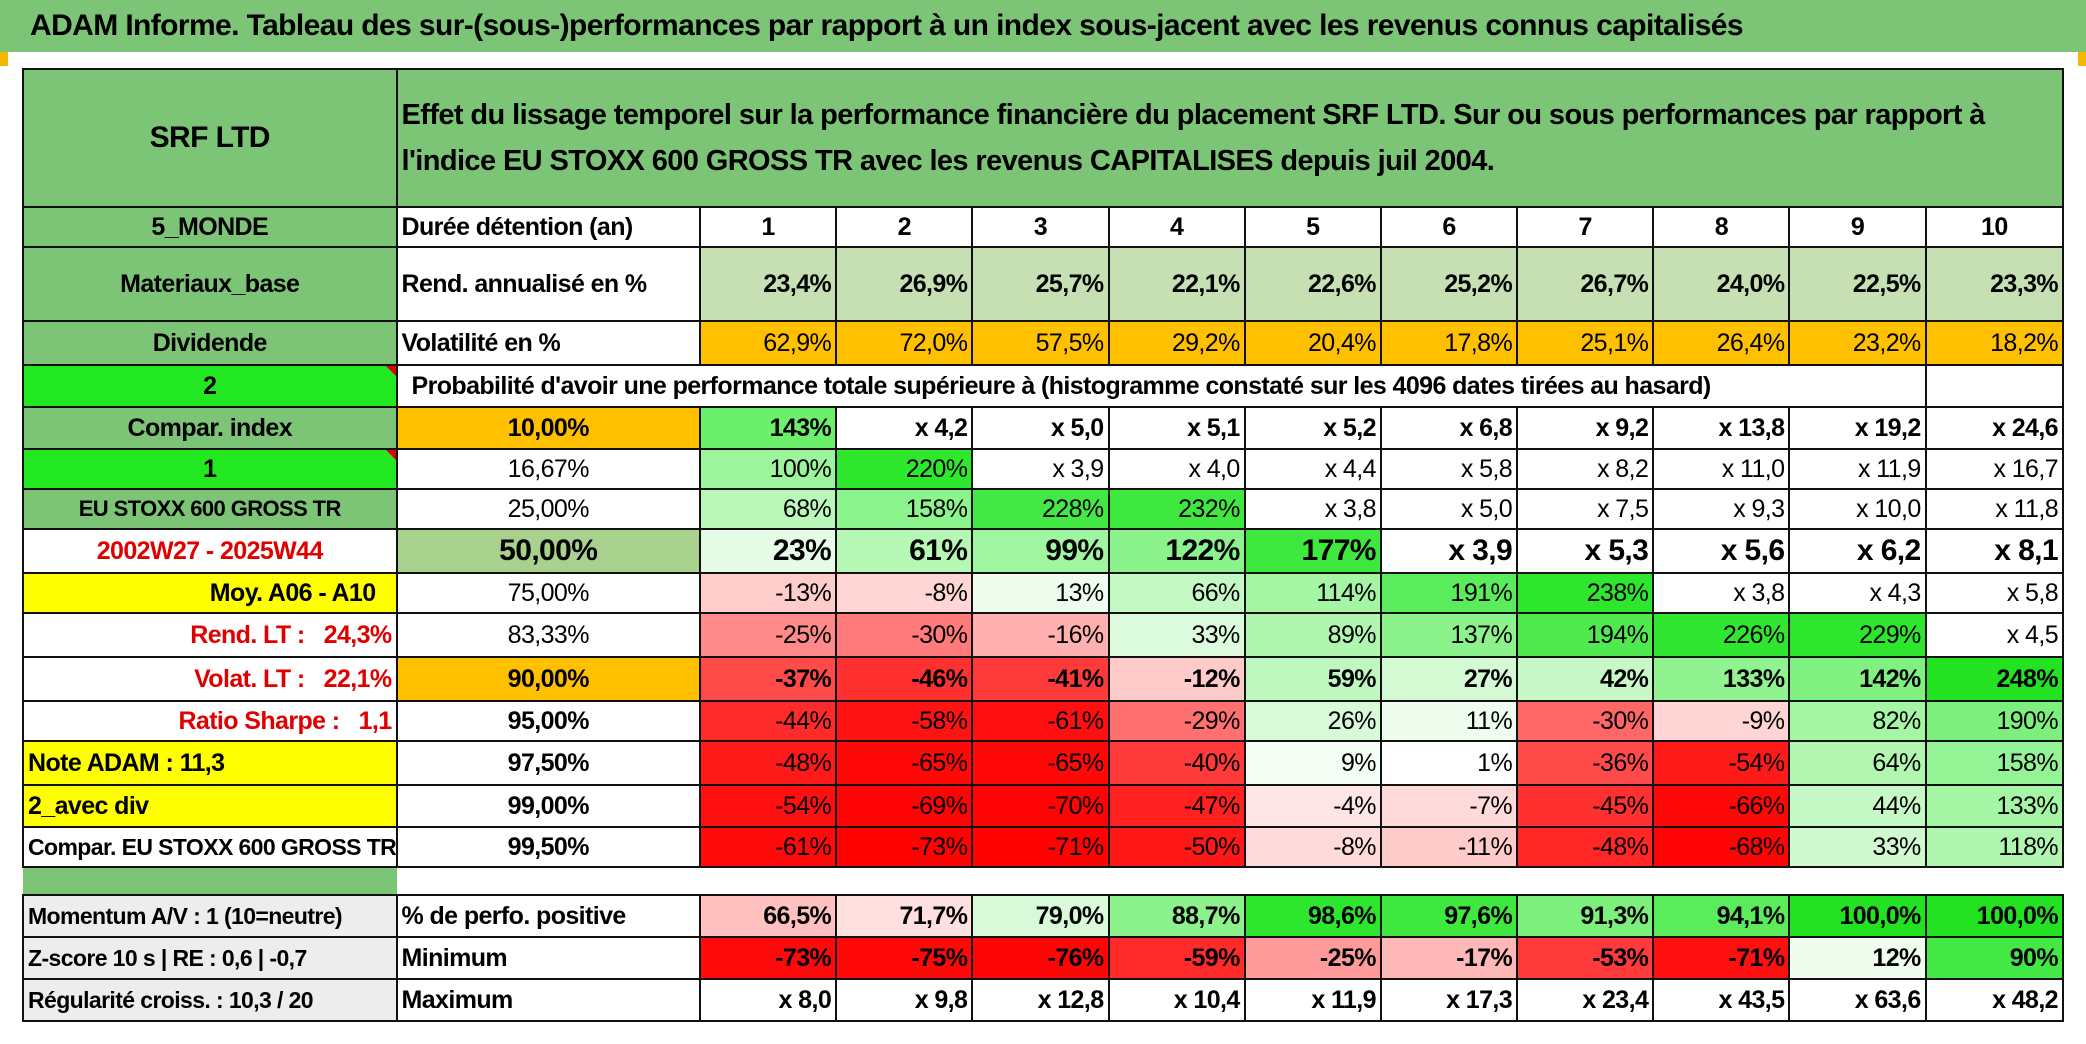 The image size is (2086, 1044). Describe the element at coordinates (1721, 958) in the screenshot. I see `minimum-cell: -71%` at that location.